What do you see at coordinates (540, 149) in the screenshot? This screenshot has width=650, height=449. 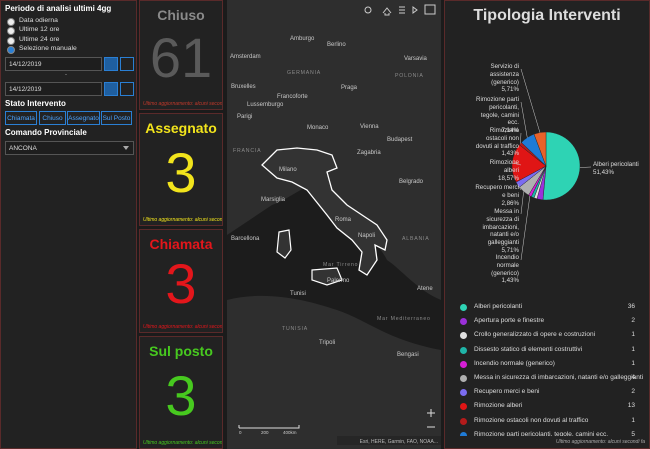 I see `pie-slice` at bounding box center [540, 149].